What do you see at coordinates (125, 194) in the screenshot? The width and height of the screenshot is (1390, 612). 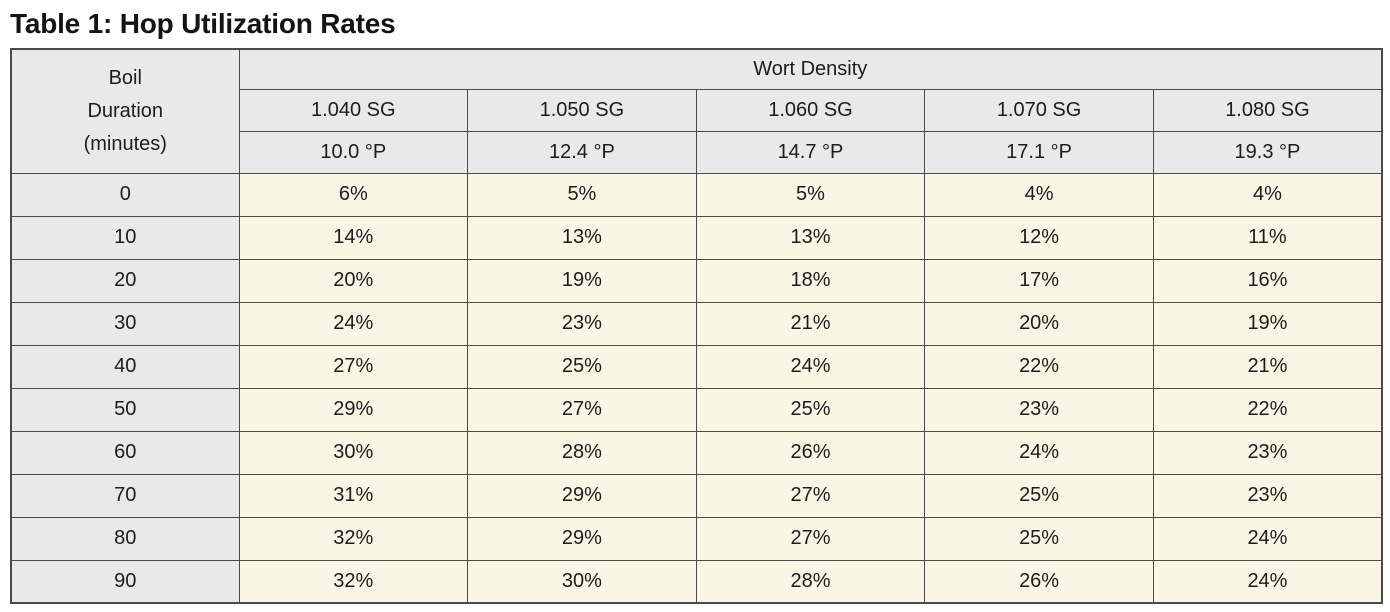 I see `boil-duration-cell: 0` at bounding box center [125, 194].